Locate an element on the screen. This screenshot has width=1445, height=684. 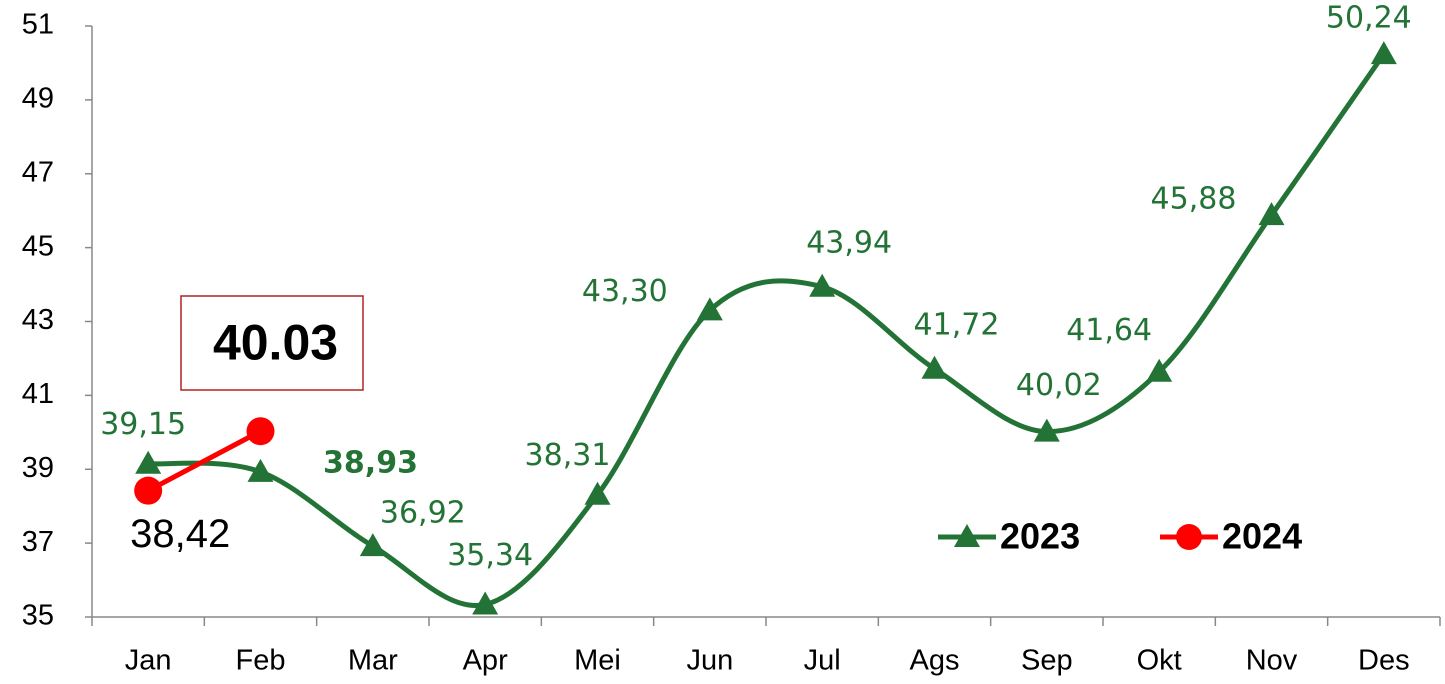
series-line is located at coordinates (204, 460).